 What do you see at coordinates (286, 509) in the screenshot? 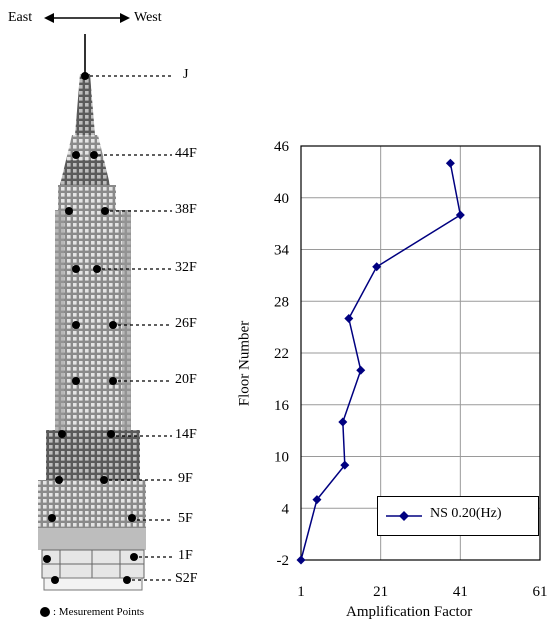
I see `y-tick-label-1: 4` at bounding box center [286, 509].